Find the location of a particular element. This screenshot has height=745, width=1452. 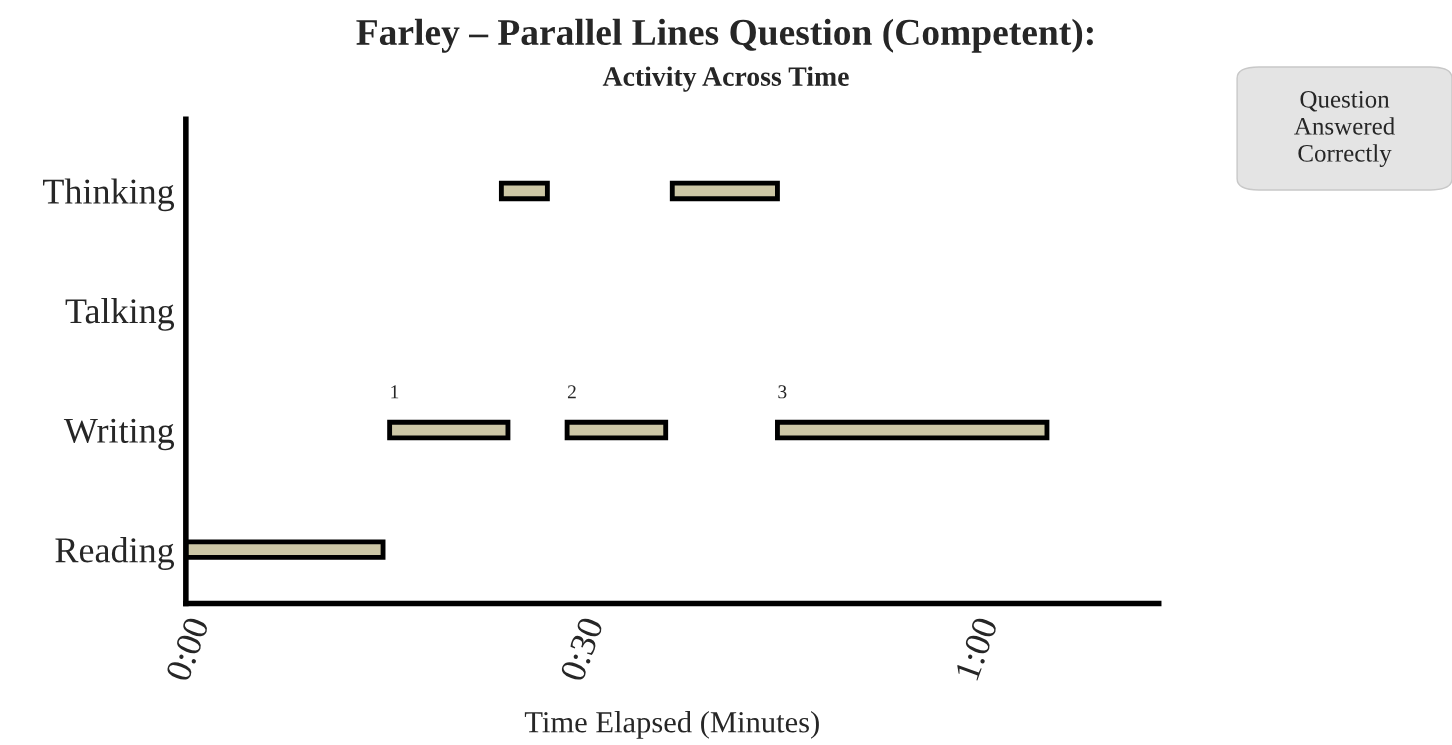

x-tick-label: 0:30 is located at coordinates (581, 649).